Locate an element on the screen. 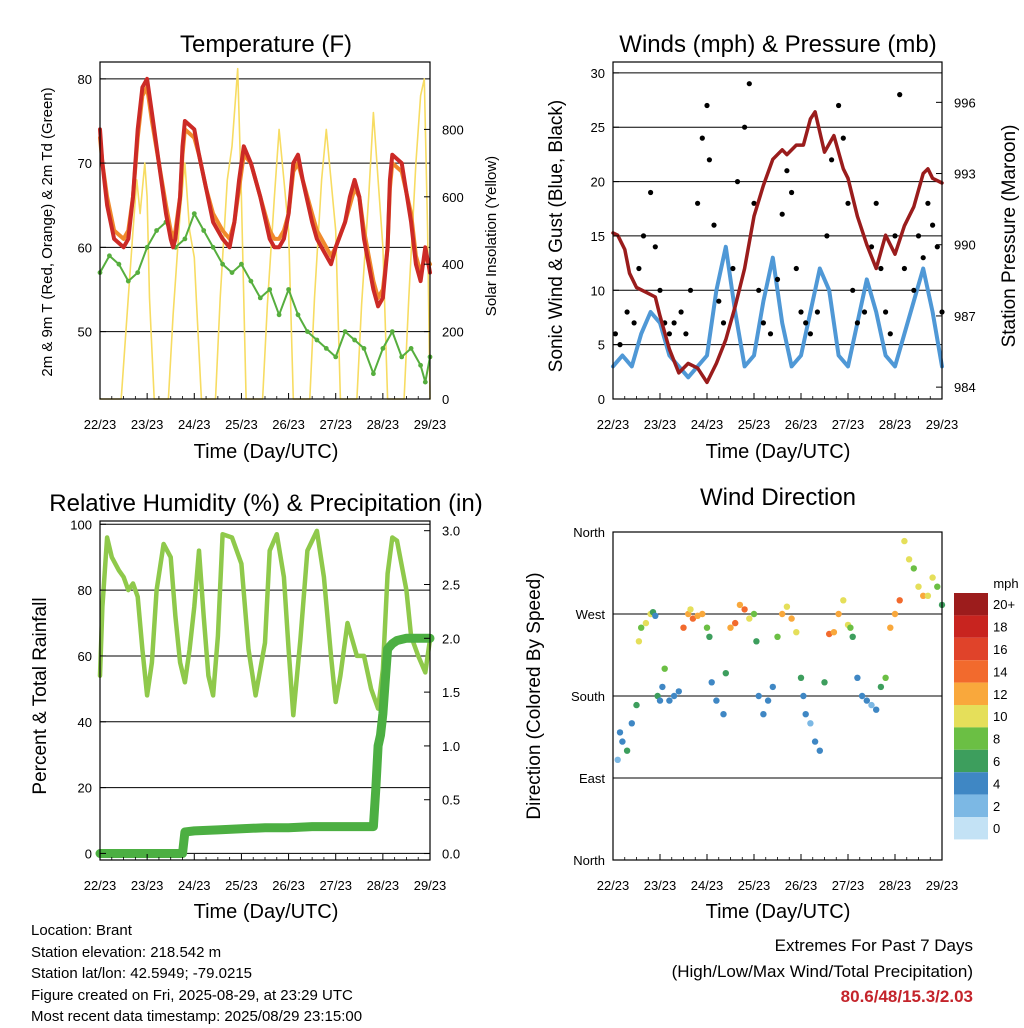  colorbar-label: 20+ is located at coordinates (1004, 604).